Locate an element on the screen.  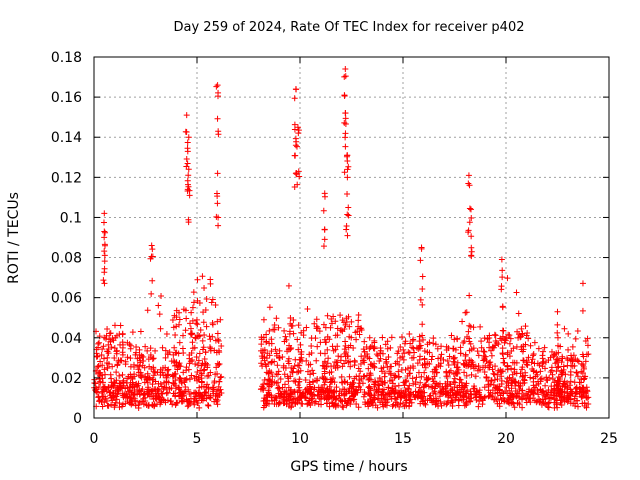
y-tick-label: 0.14 is located at coordinates (66, 138).